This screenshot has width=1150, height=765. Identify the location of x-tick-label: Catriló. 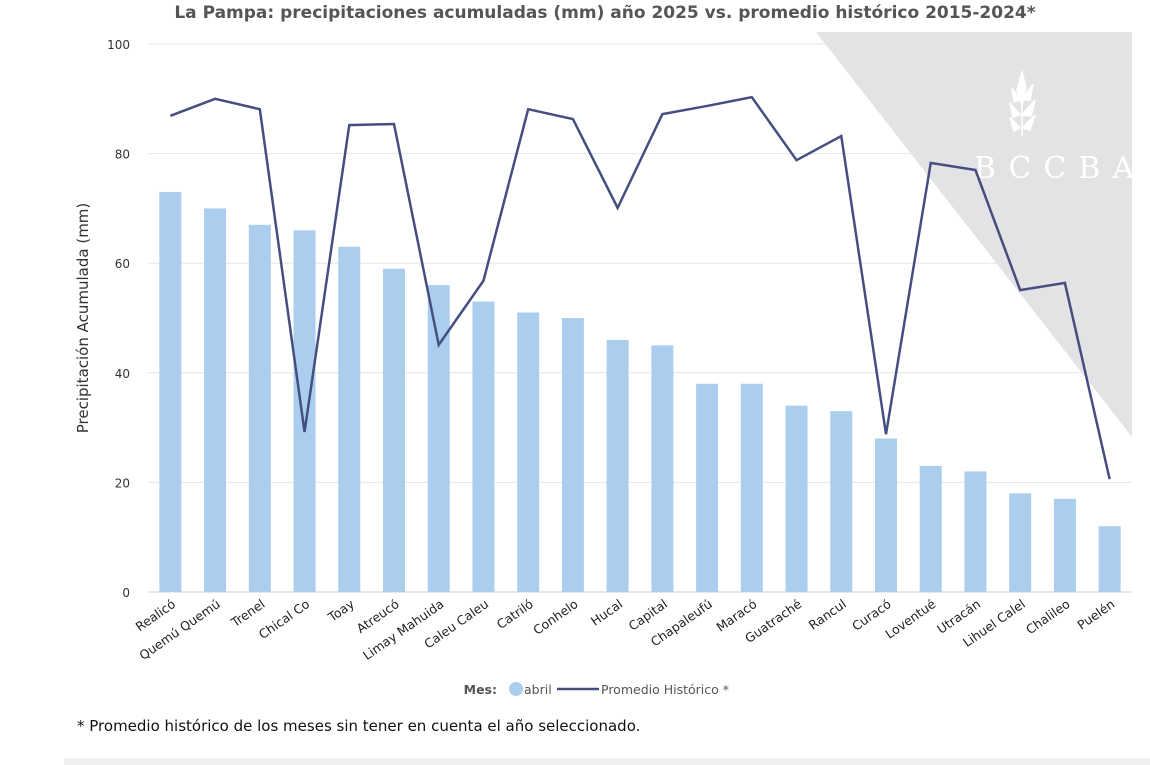
(515, 614).